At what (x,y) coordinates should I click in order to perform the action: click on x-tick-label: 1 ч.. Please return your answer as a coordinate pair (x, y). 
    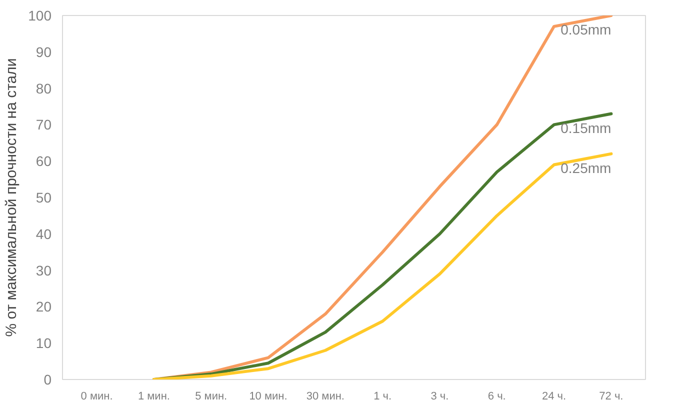
    Looking at the image, I should click on (383, 396).